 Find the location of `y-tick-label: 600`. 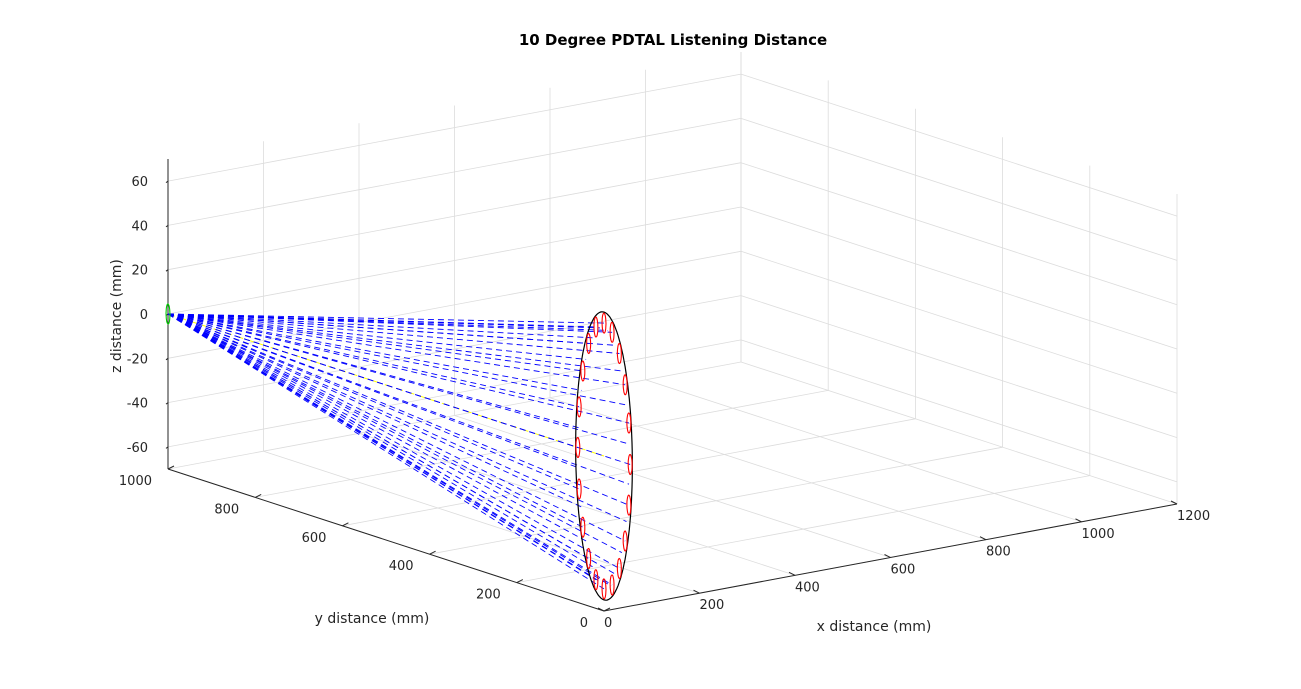

y-tick-label: 600 is located at coordinates (314, 538).